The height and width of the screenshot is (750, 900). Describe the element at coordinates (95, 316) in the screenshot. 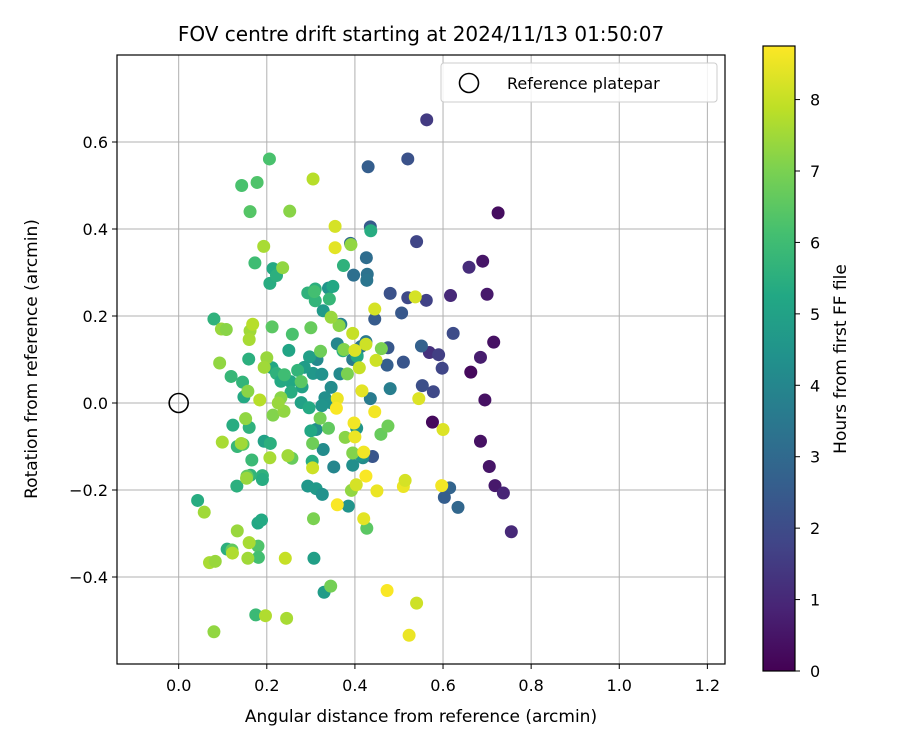

I see `y-tick-label: 0.2` at that location.